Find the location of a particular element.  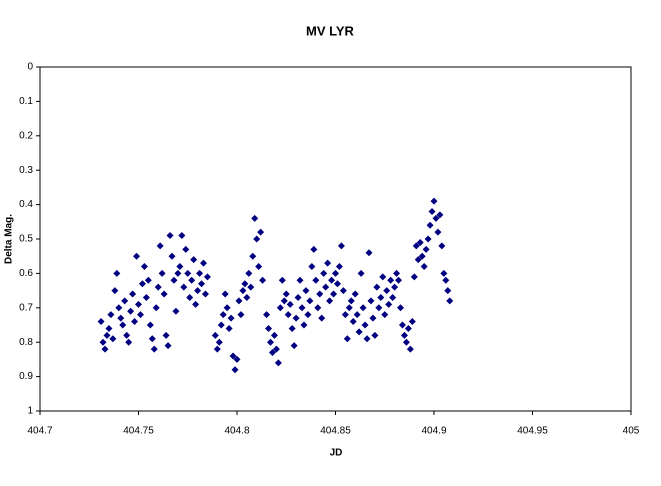

x-tick-label: 404.8 is located at coordinates (236, 431).